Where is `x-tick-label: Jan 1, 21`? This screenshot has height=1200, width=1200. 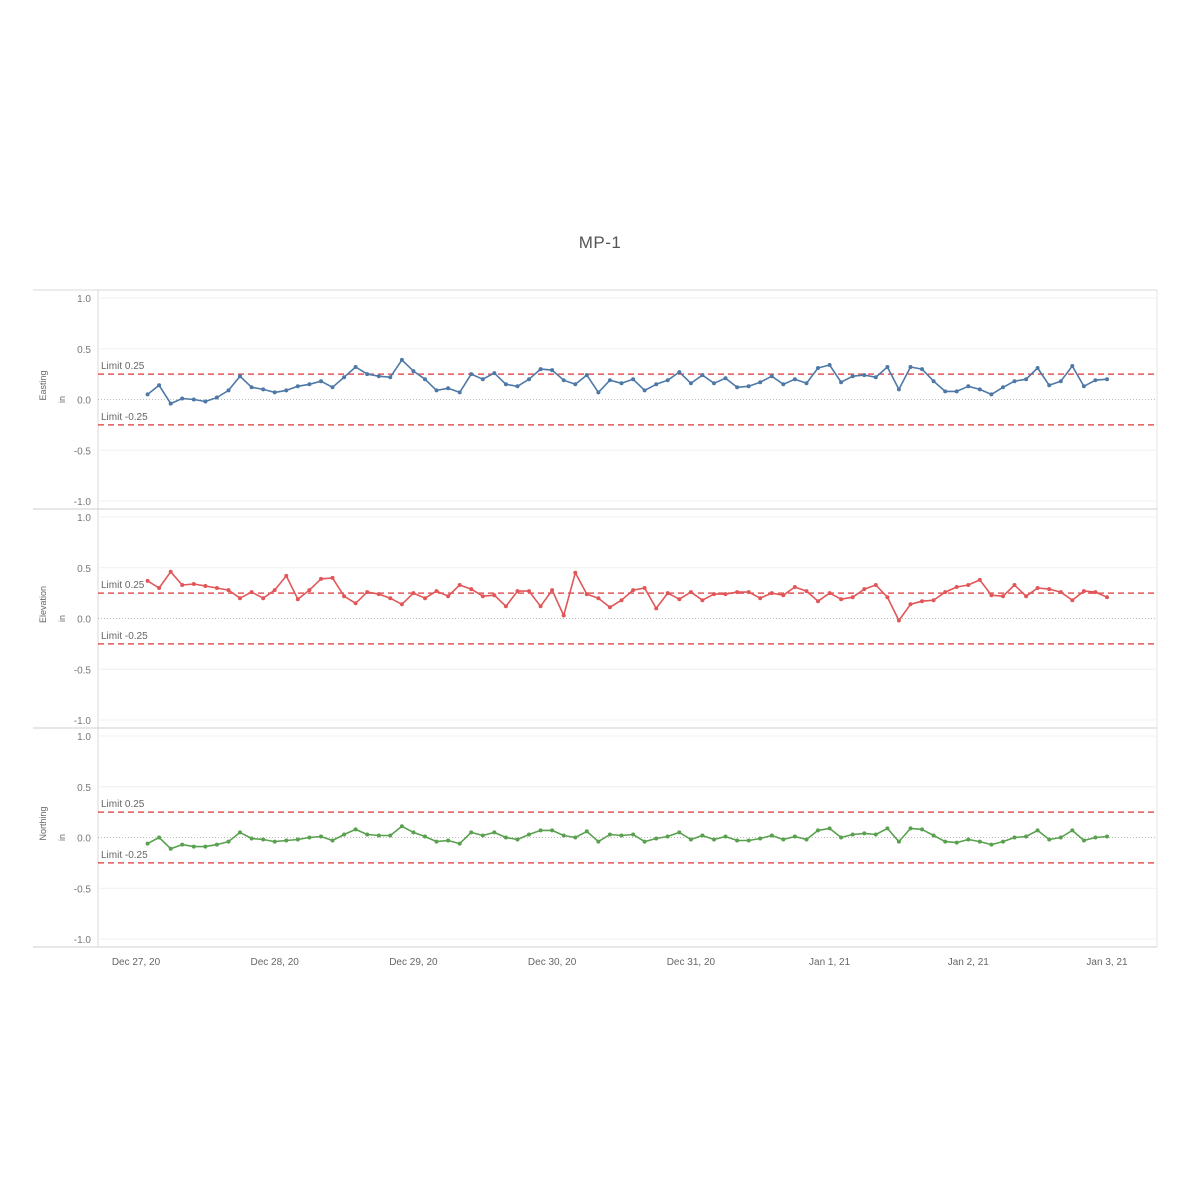
x-tick-label: Jan 1, 21 is located at coordinates (830, 962).